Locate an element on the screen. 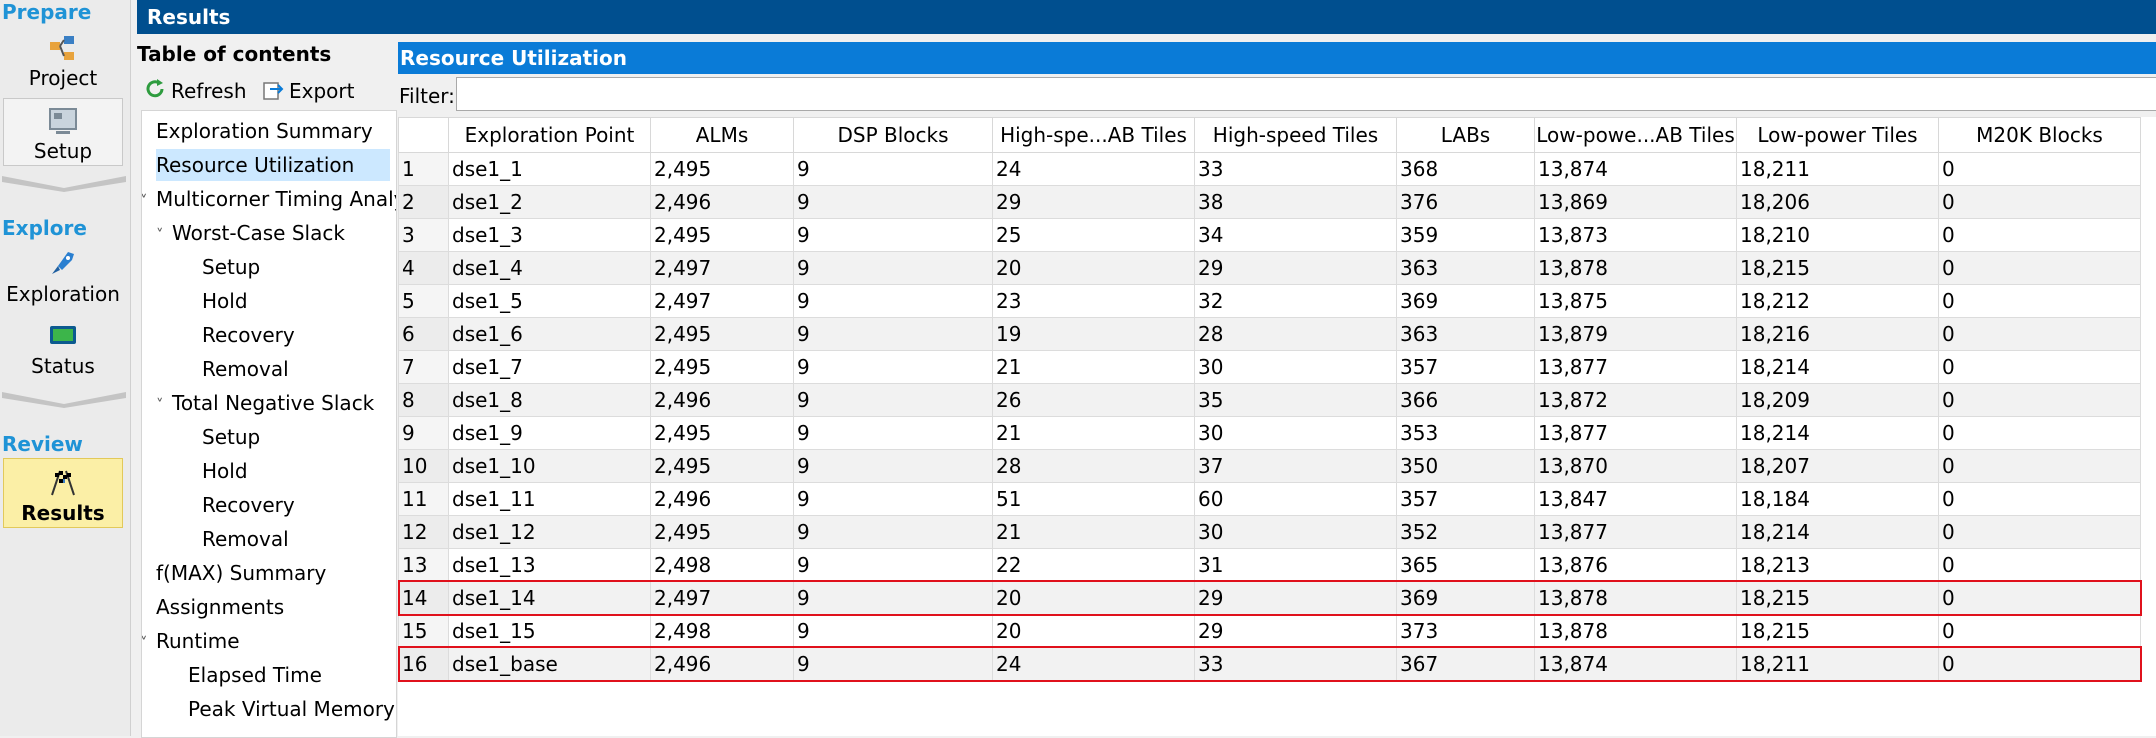 The image size is (2156, 738). toc-item: Elapsed Time is located at coordinates (255, 675).